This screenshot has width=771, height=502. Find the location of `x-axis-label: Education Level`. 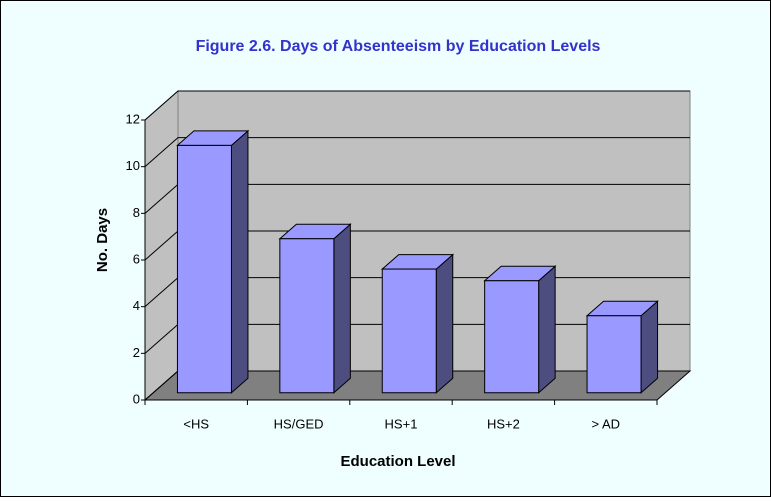

x-axis-label: Education Level is located at coordinates (397, 461).